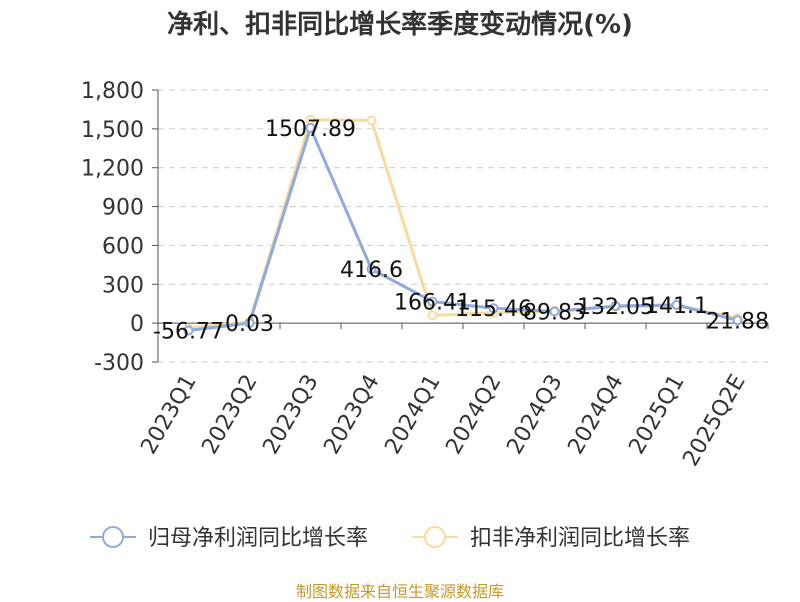 Image resolution: width=800 pixels, height=602 pixels. I want to click on x-tick-label: 2023Q2, so click(229, 415).